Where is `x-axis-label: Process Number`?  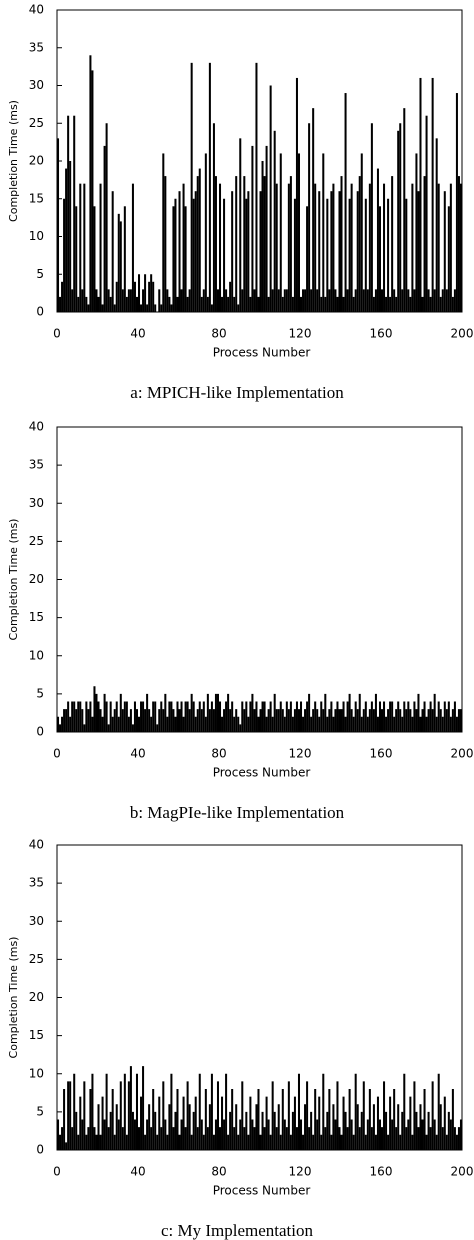
x-axis-label: Process Number is located at coordinates (262, 773).